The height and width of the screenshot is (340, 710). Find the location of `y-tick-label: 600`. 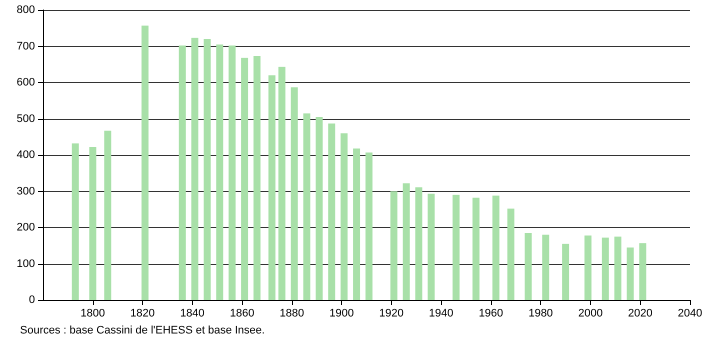

y-tick-label: 600 is located at coordinates (25, 82).